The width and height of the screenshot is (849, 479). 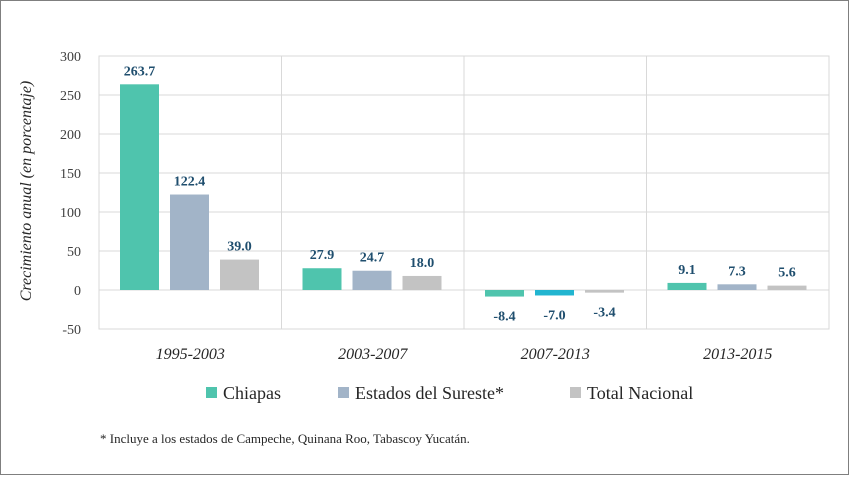 What do you see at coordinates (737, 271) in the screenshot?
I see `data-label: 7.3` at bounding box center [737, 271].